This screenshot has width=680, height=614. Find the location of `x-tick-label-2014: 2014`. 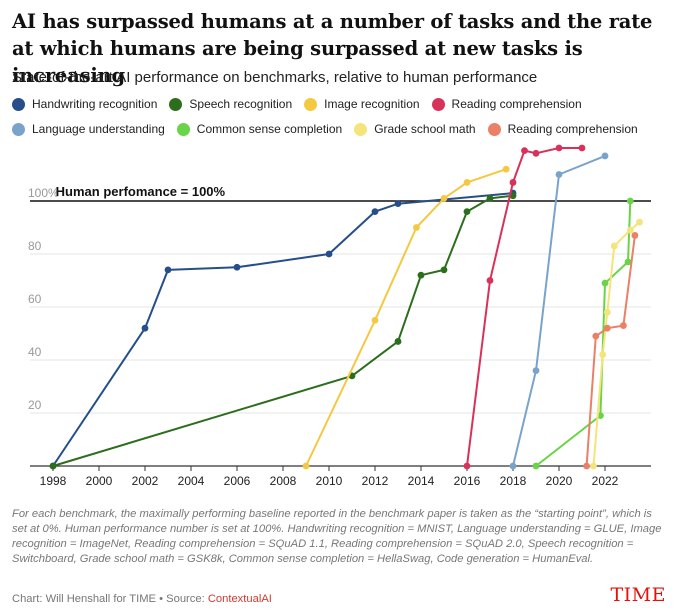

x-tick-label-2014: 2014 is located at coordinates (421, 481).